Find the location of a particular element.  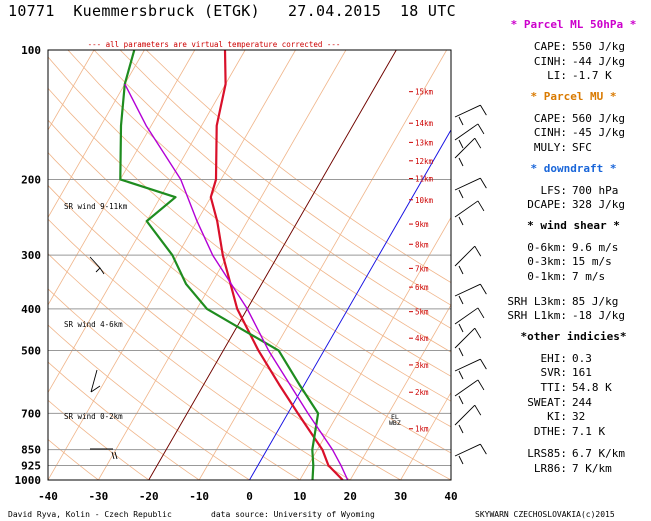

ml-parcel-label: LI: is located at coordinates (557, 76).